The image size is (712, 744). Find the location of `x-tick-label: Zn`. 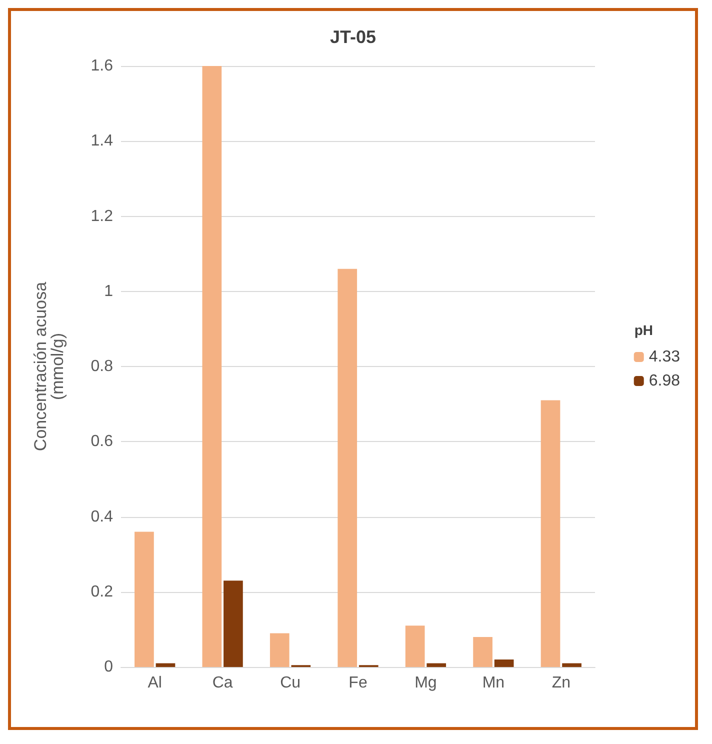

x-tick-label: Zn is located at coordinates (561, 683).